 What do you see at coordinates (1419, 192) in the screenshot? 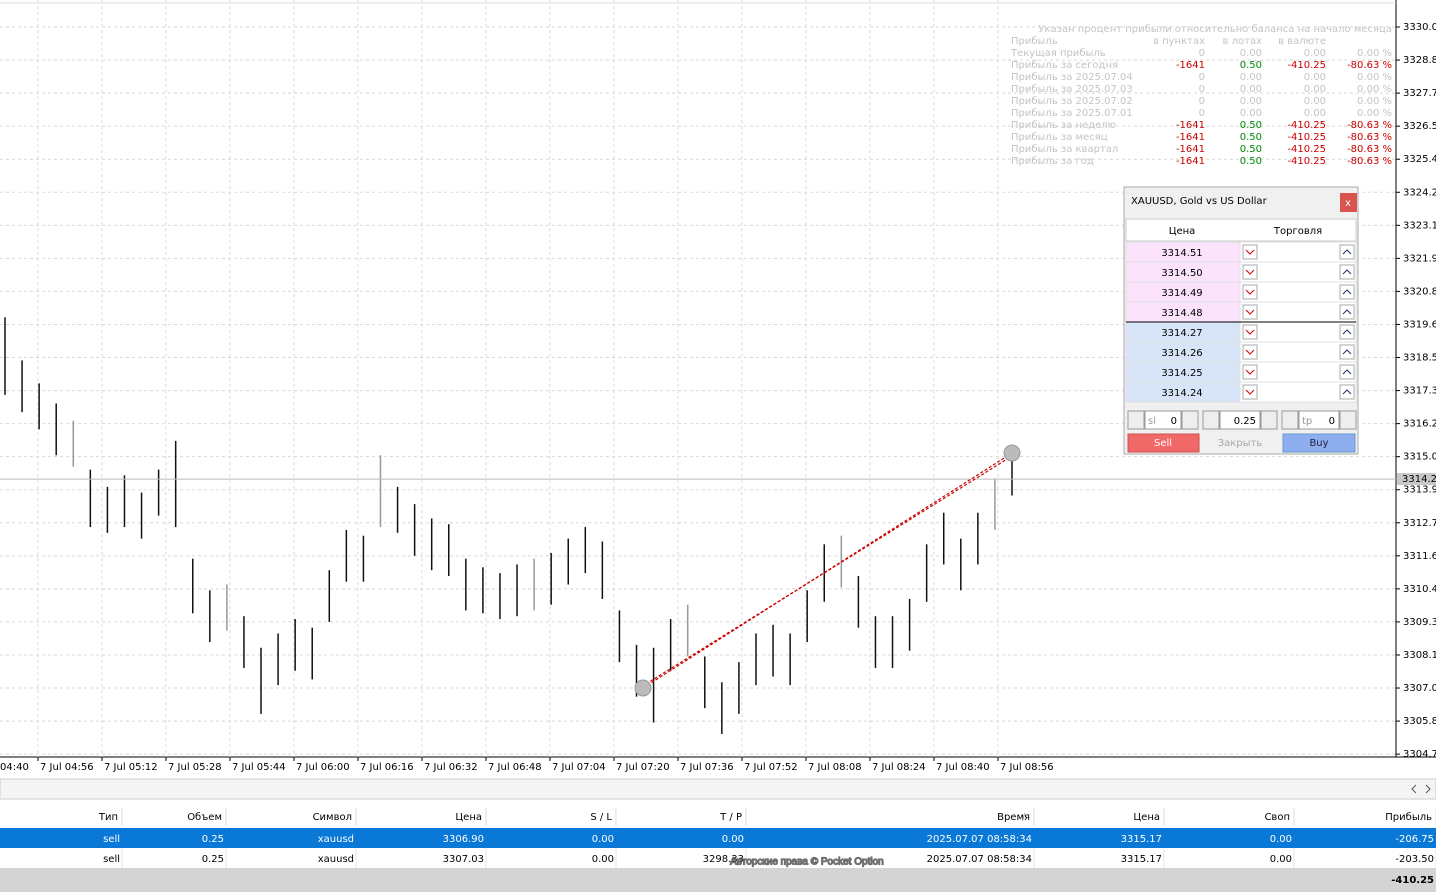
I see `y-tick-label: 3324.25` at bounding box center [1419, 192].